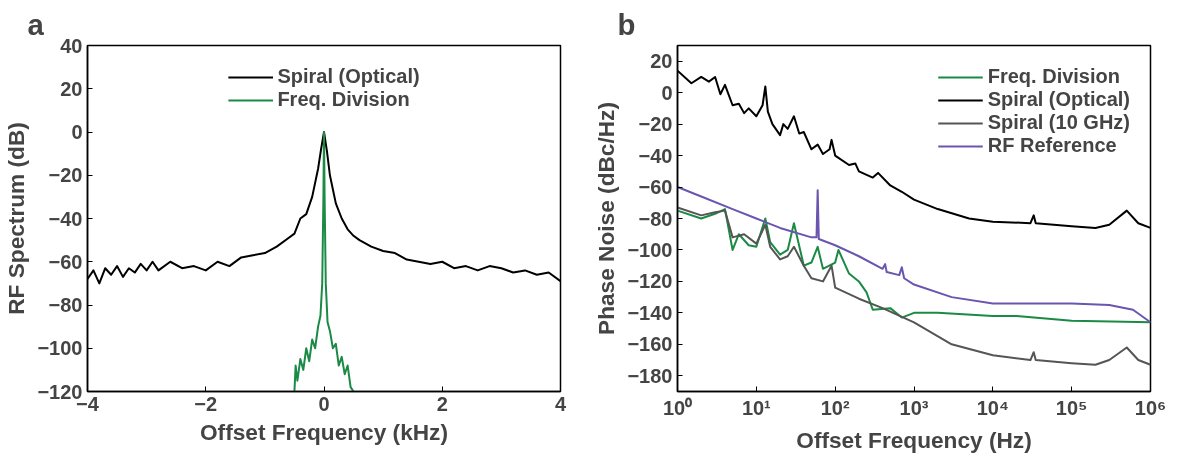 Image resolution: width=1195 pixels, height=461 pixels. What do you see at coordinates (914, 407) in the screenshot?
I see `x-tick-label: 10³` at bounding box center [914, 407].